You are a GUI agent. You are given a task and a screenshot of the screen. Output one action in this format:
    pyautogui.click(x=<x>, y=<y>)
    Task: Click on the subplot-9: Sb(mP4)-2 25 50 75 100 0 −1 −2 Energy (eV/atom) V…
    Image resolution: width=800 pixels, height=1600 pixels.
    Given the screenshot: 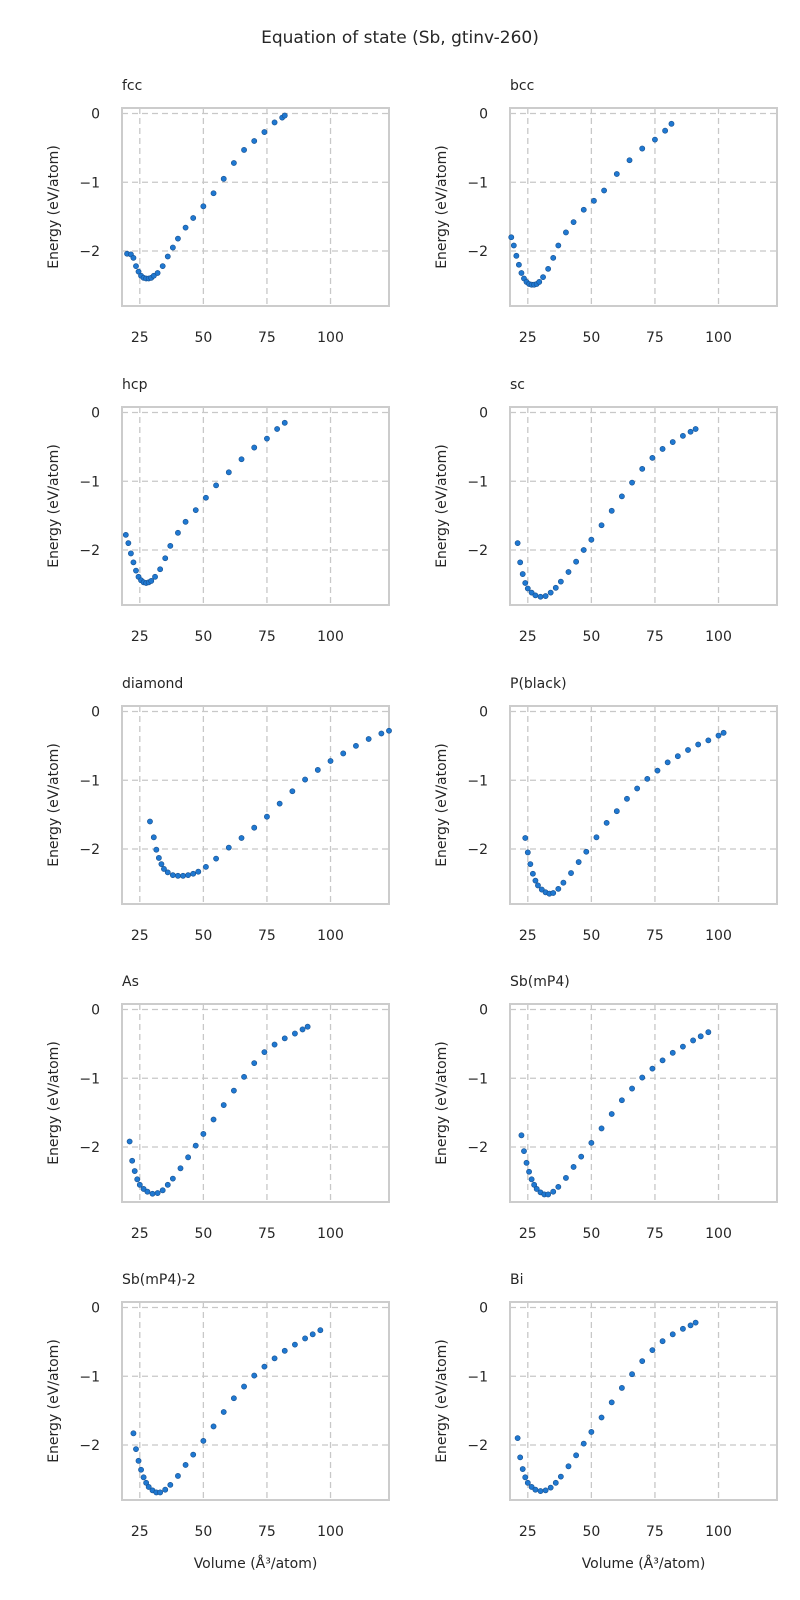 What is the action you would take?
    pyautogui.click(x=218, y=1422)
    